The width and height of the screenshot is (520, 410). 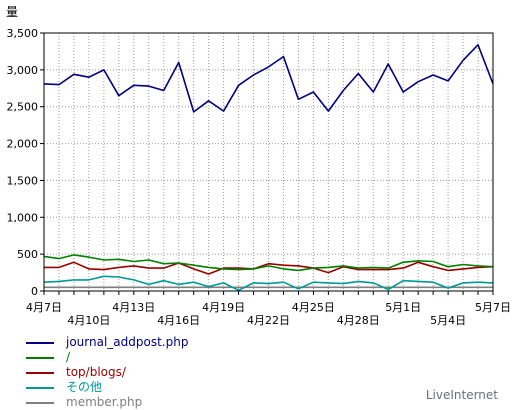 What do you see at coordinates (84, 387) in the screenshot?
I see `legend-label: その他` at bounding box center [84, 387].